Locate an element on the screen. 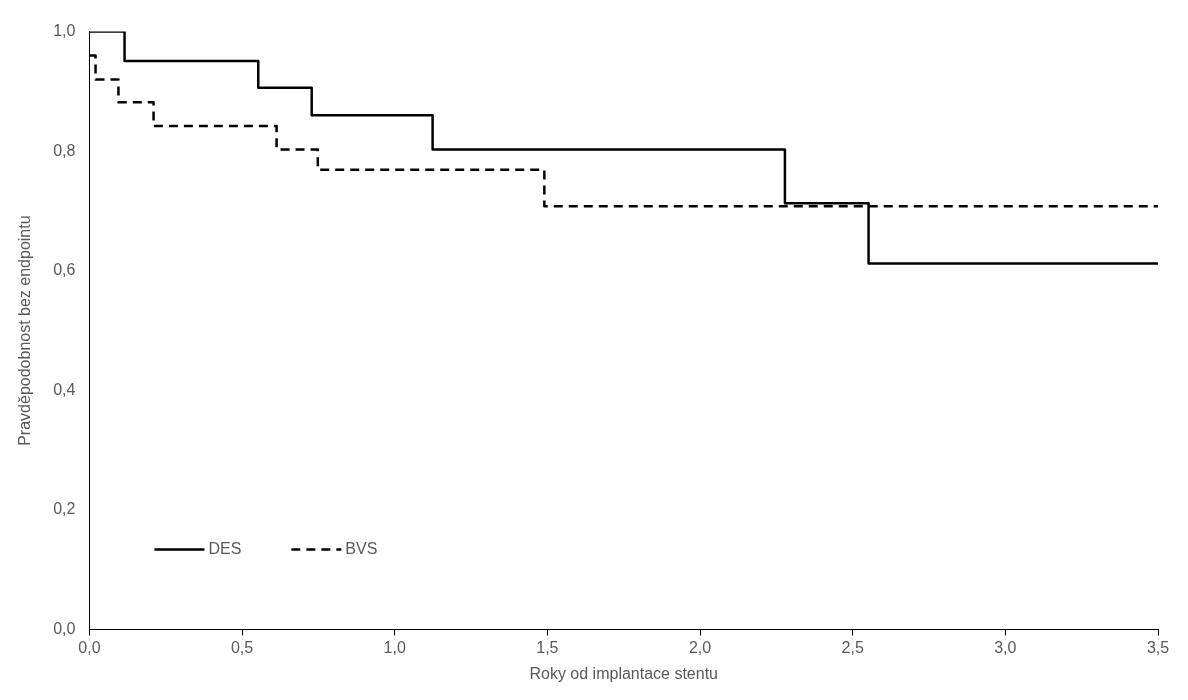  legend-label: DES is located at coordinates (225, 549).